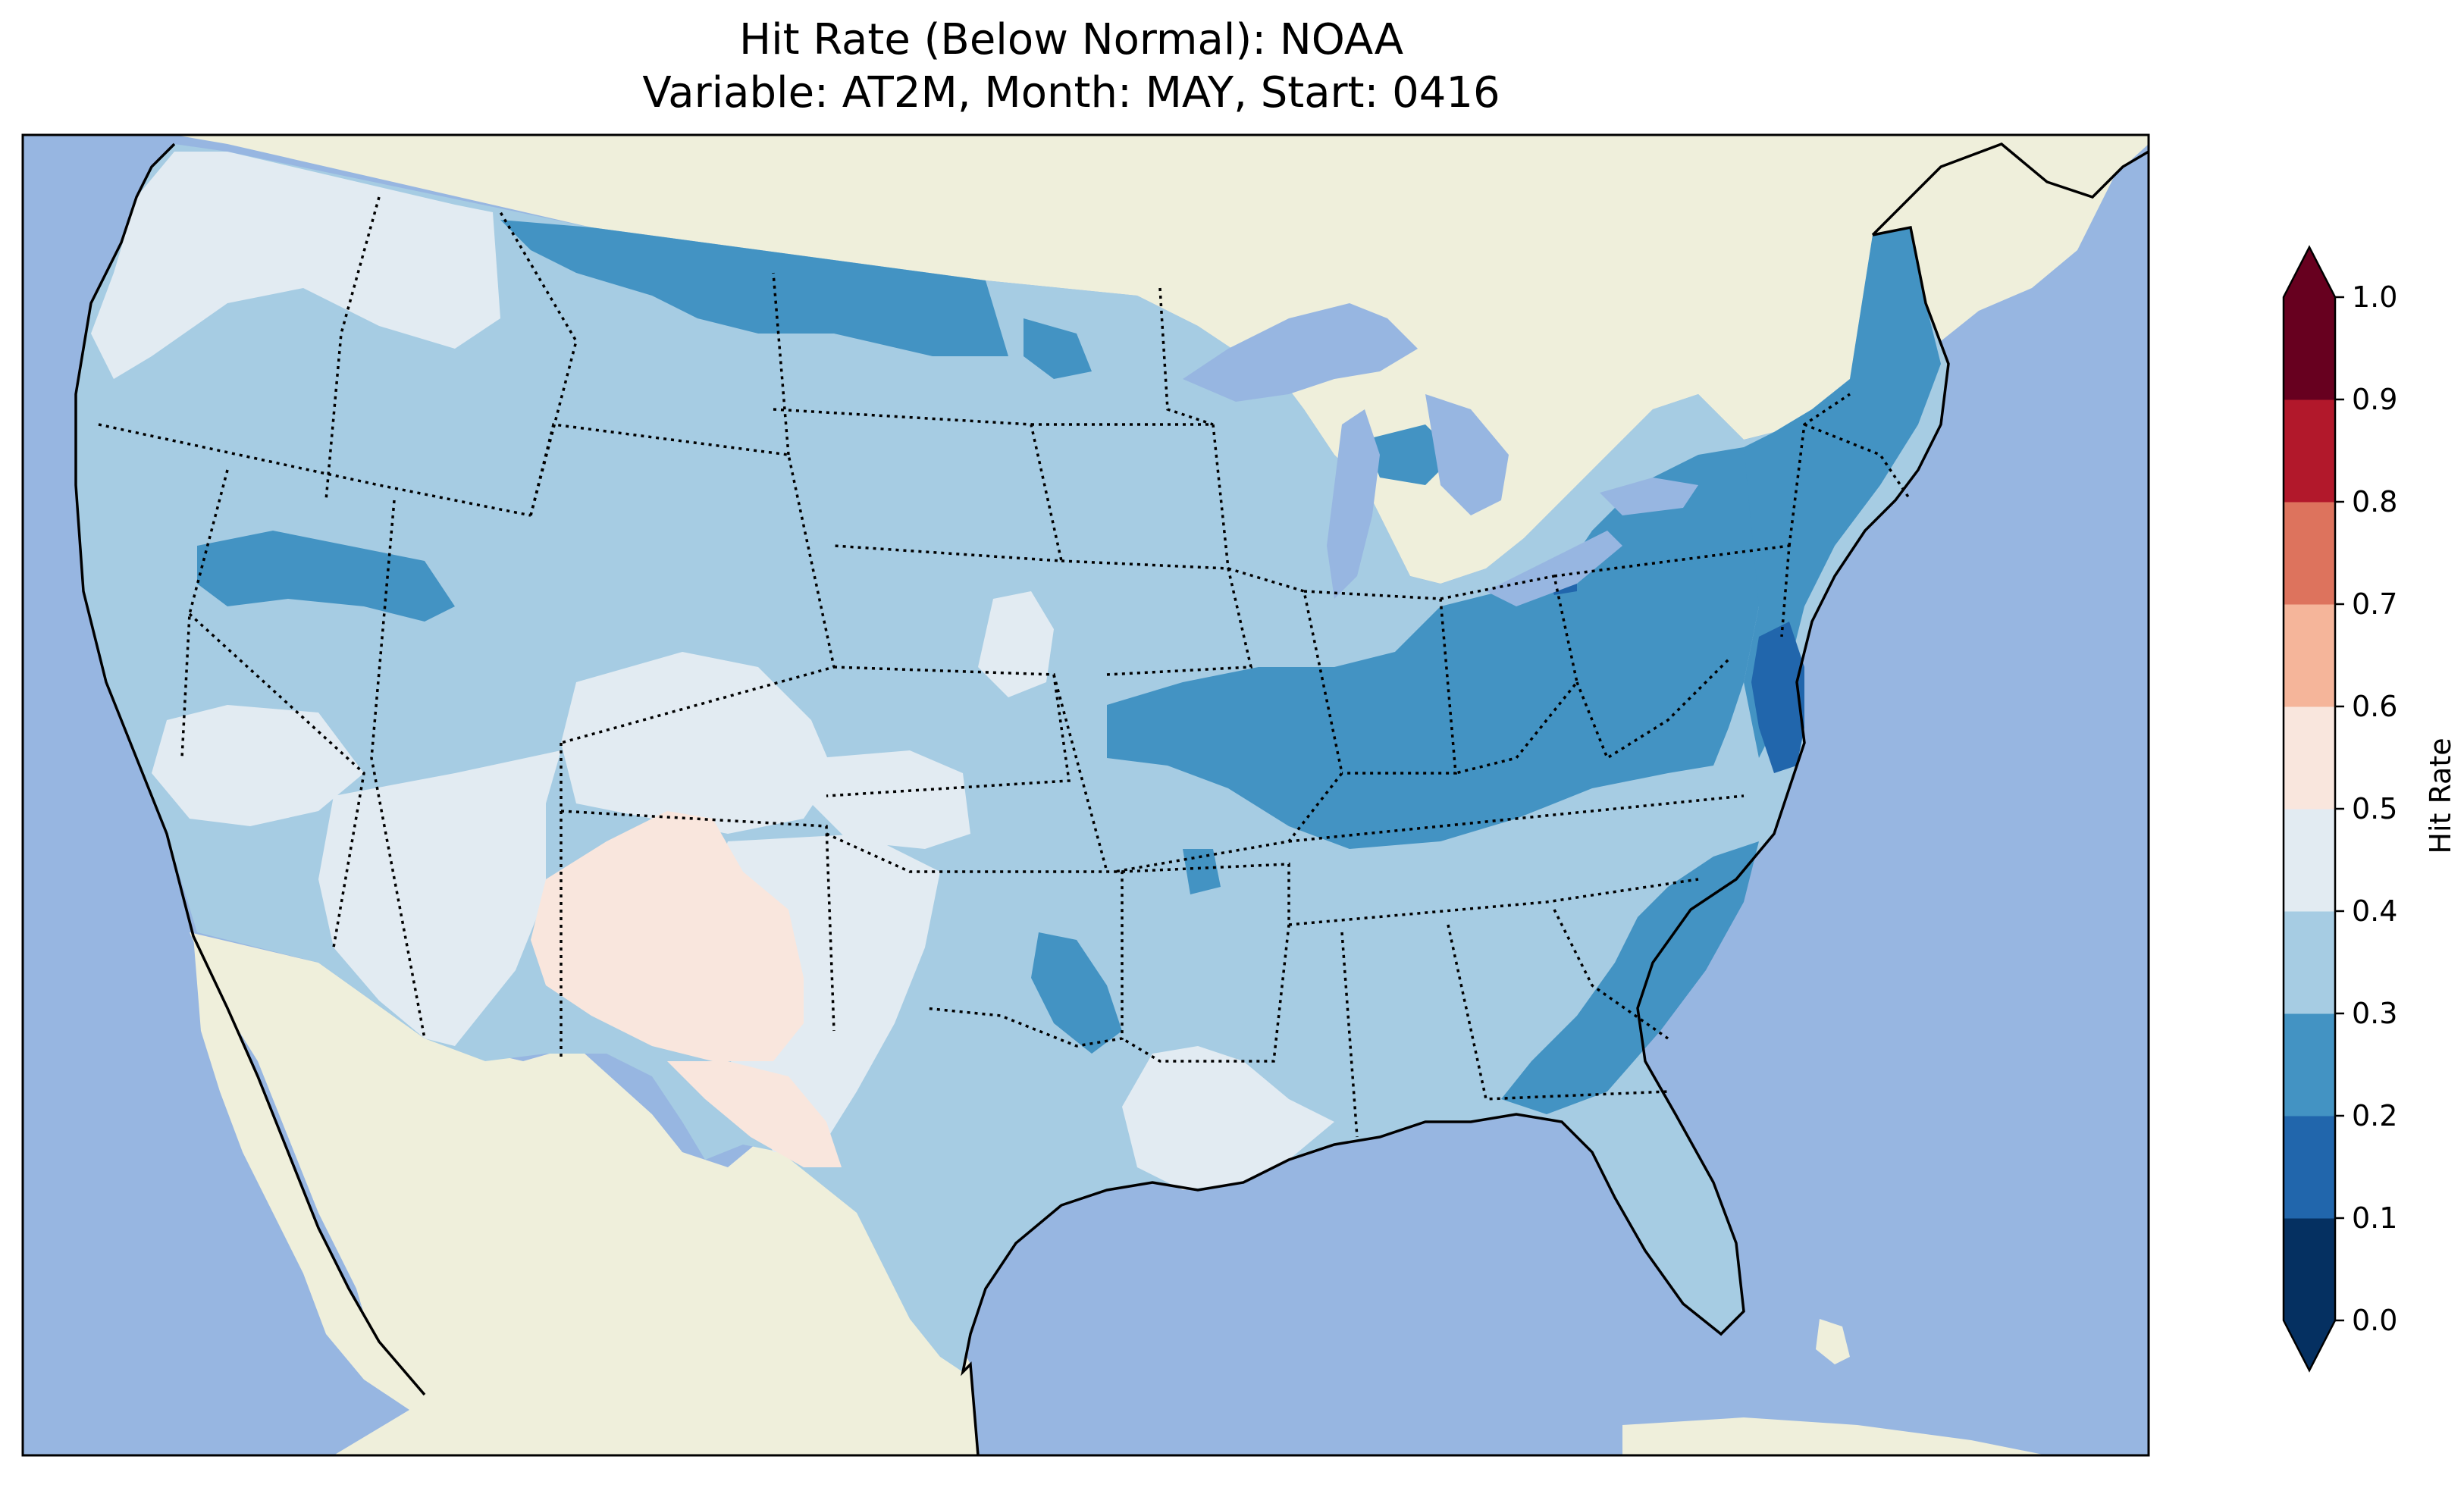  What do you see at coordinates (2374, 808) in the screenshot?
I see `colorbar-tick-label: 0.5` at bounding box center [2374, 808].